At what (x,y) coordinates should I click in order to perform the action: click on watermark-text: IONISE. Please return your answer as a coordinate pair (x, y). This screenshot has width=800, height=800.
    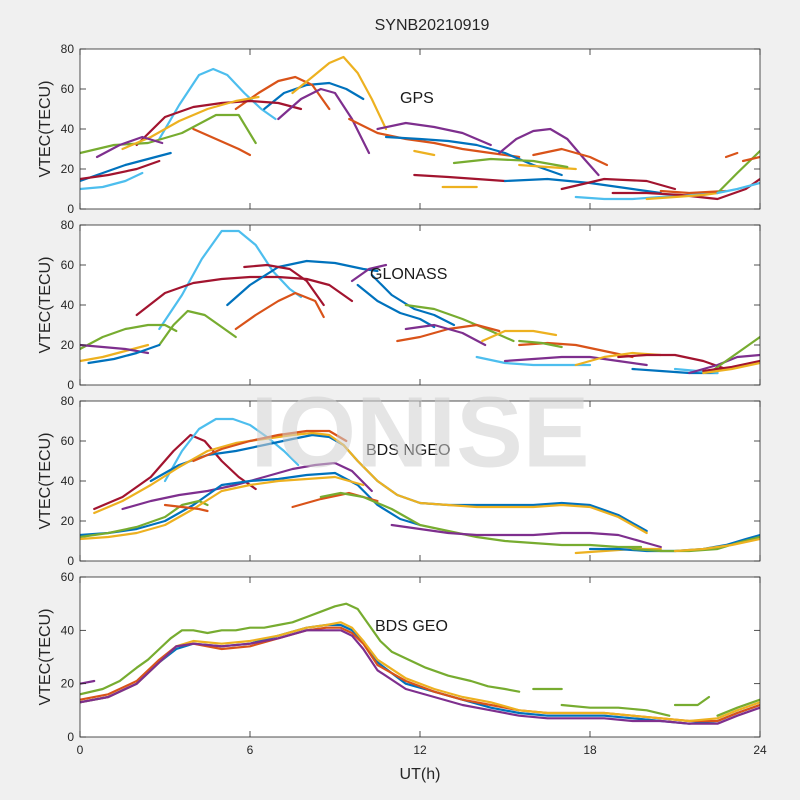
    Looking at the image, I should click on (420, 432).